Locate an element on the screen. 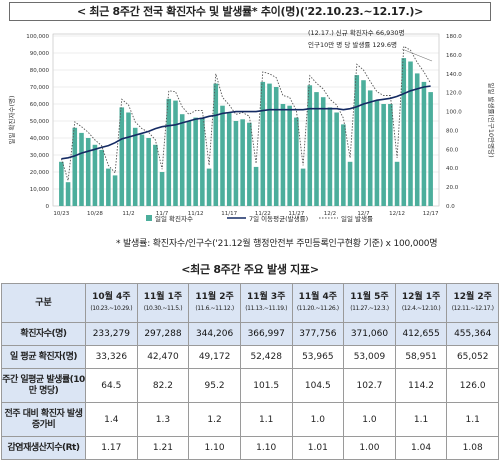  annotation-line-2: 인구10만 명 당 발생률 129.6명 is located at coordinates (352, 44).